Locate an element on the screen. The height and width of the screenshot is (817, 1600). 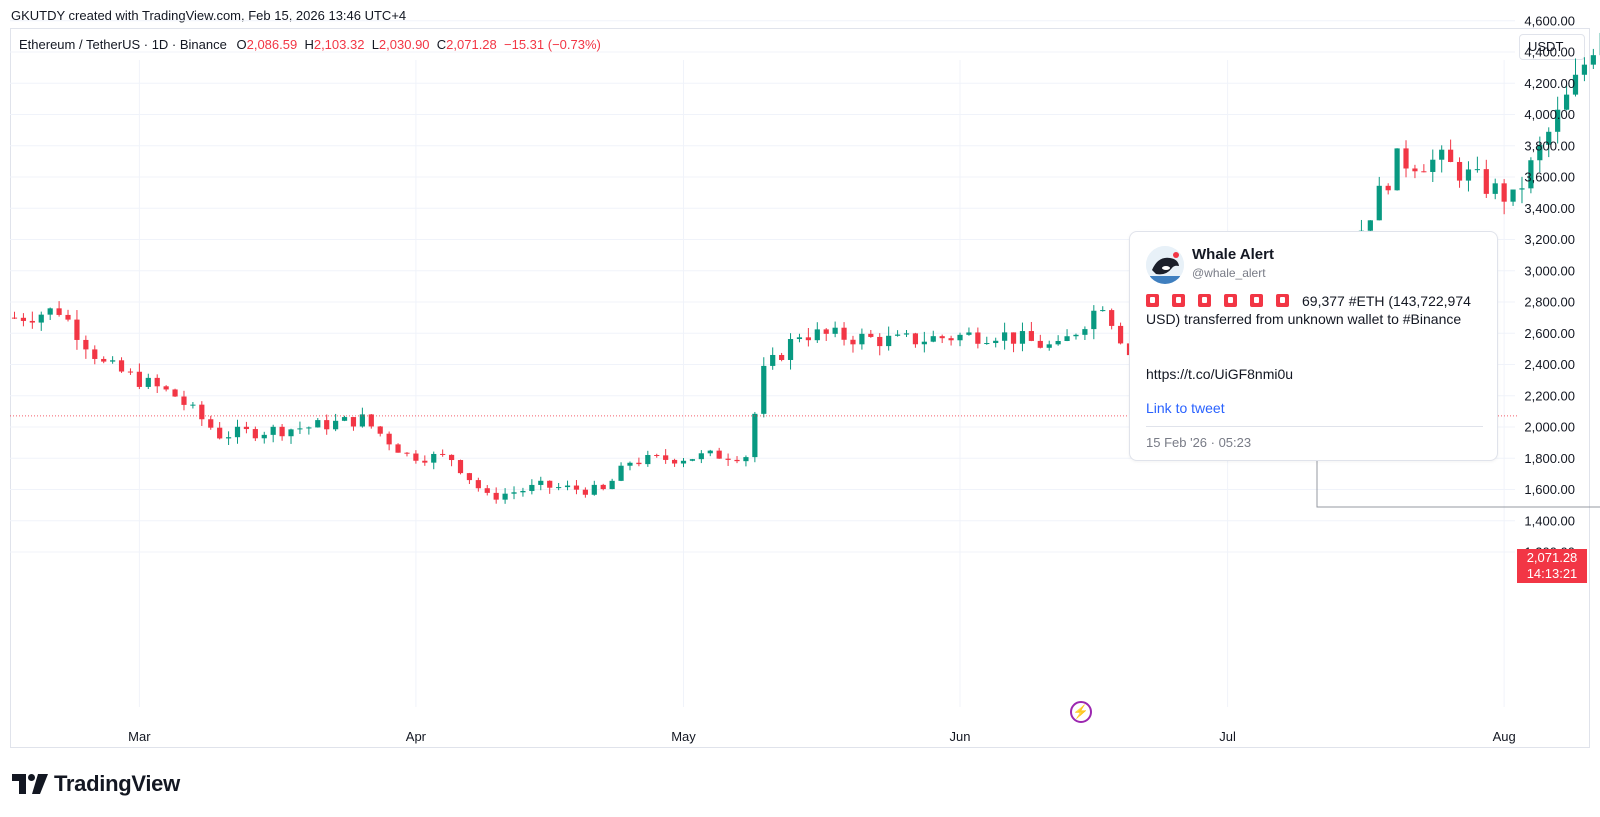
divider is located at coordinates (1314, 426).